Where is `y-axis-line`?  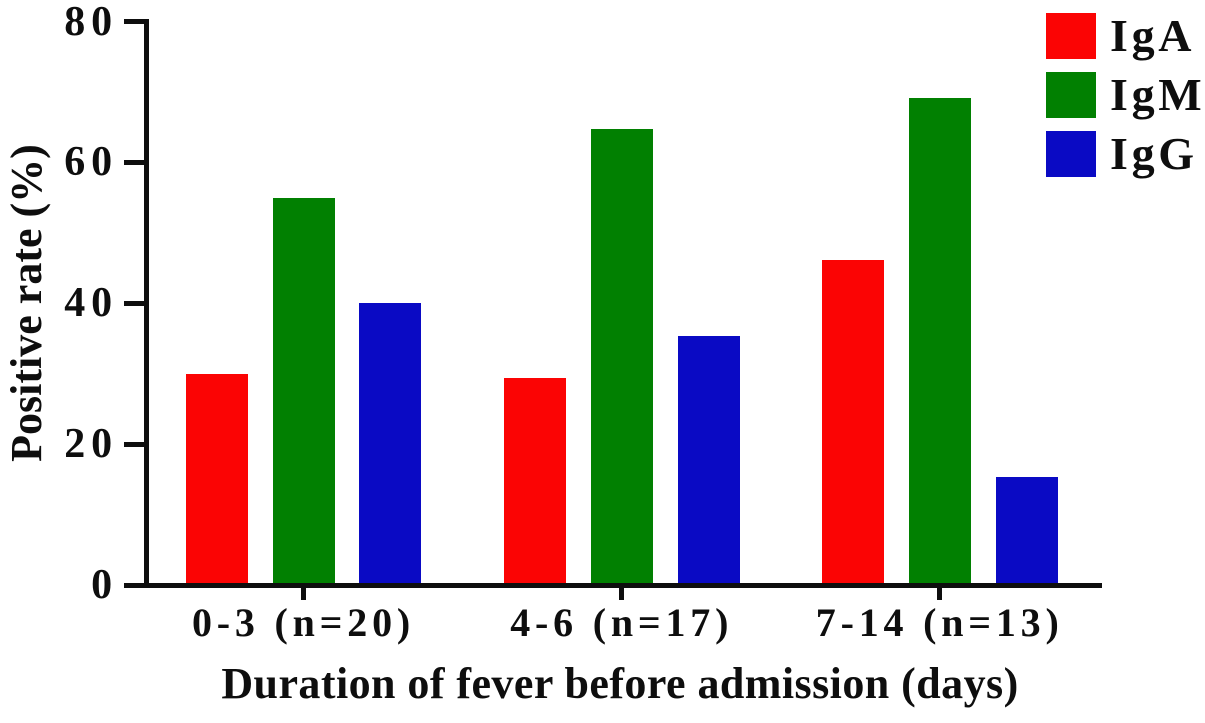
y-axis-line is located at coordinates (146, 303).